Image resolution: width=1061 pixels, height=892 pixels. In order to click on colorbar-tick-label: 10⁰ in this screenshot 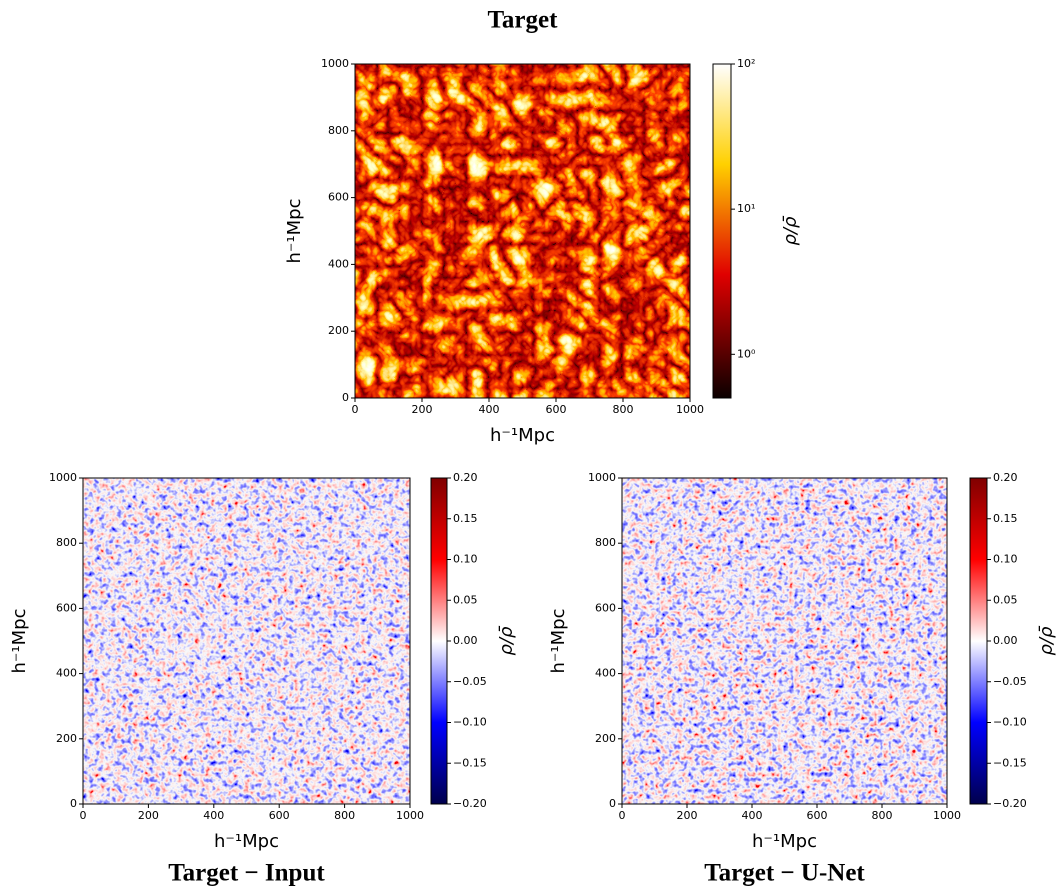, I will do `click(746, 353)`.